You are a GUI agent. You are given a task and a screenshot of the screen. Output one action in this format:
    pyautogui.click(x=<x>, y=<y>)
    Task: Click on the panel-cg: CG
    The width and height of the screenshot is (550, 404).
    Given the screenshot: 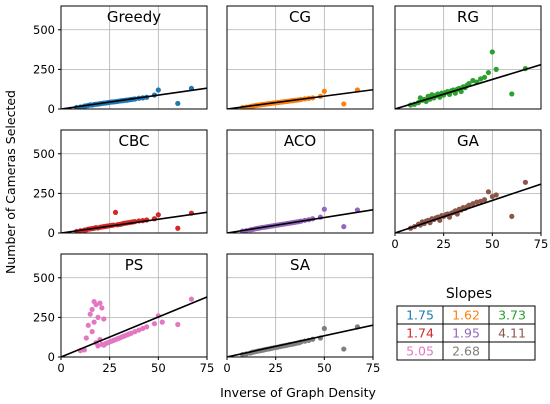 What is the action you would take?
    pyautogui.click(x=300, y=57)
    